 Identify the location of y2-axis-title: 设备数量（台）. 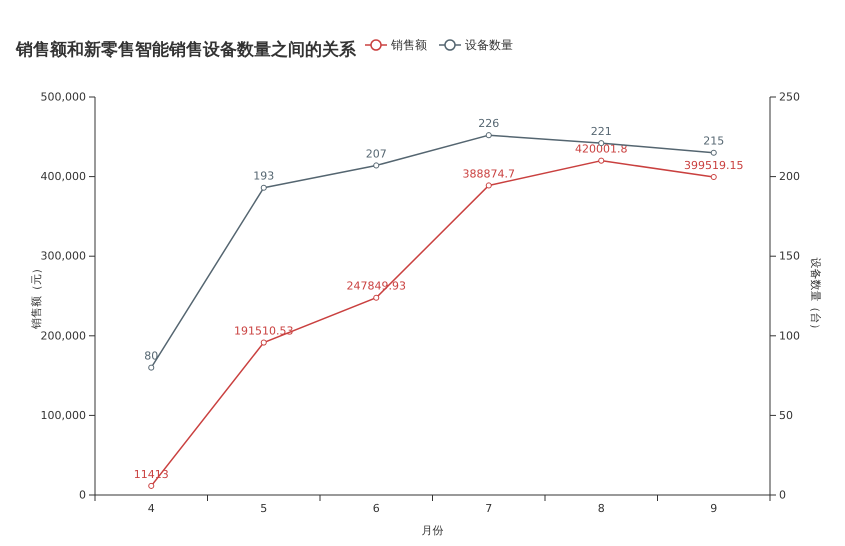
(815, 296).